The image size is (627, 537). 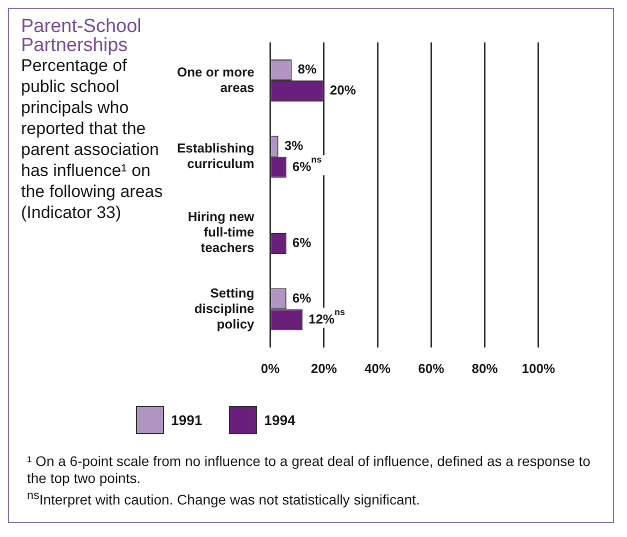 What do you see at coordinates (215, 79) in the screenshot?
I see `y-tick-label: One or more areas` at bounding box center [215, 79].